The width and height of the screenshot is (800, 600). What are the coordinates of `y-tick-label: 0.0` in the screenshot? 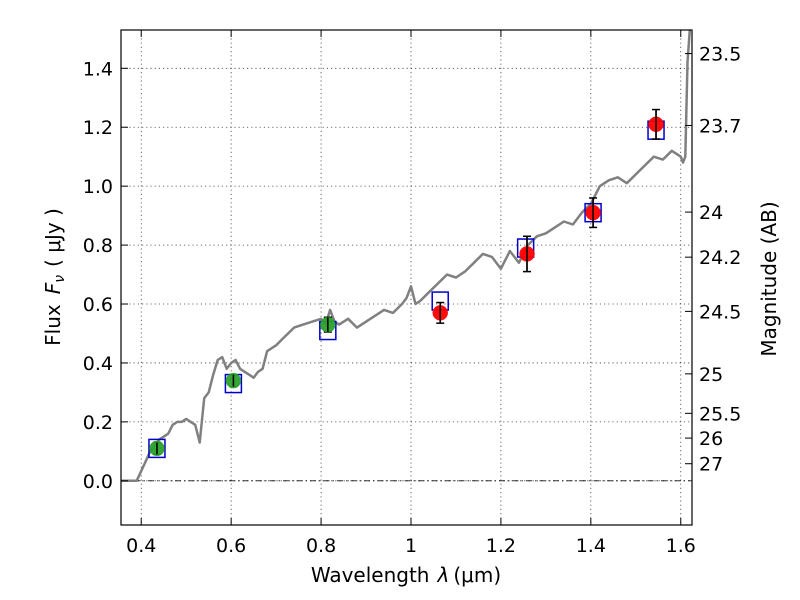 It's located at (98, 482).